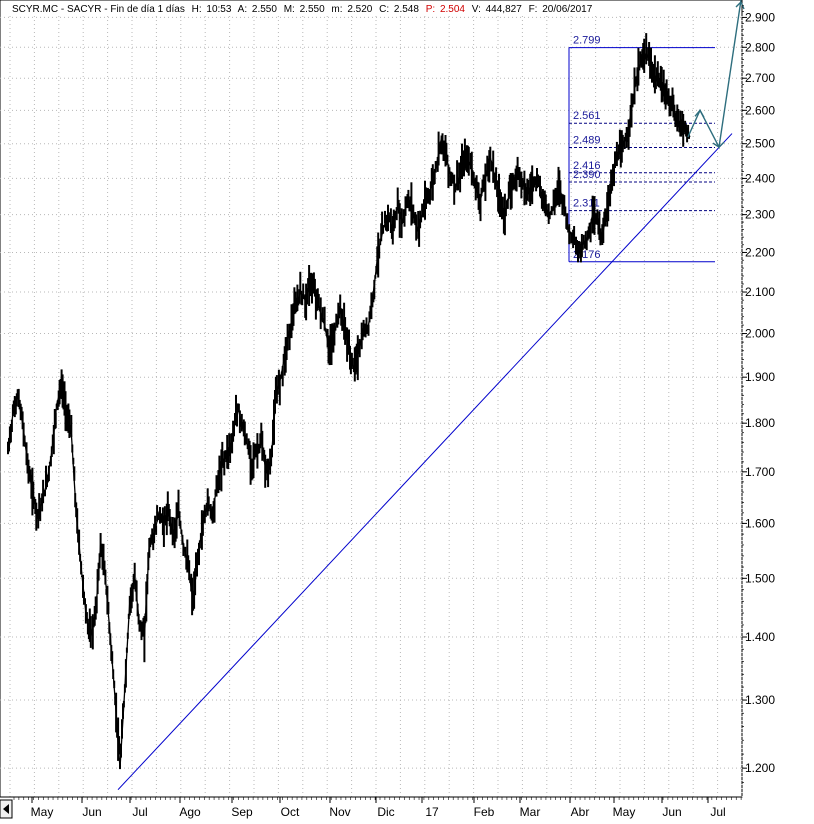 The width and height of the screenshot is (814, 824). I want to click on x-tick-label: Abr, so click(580, 812).